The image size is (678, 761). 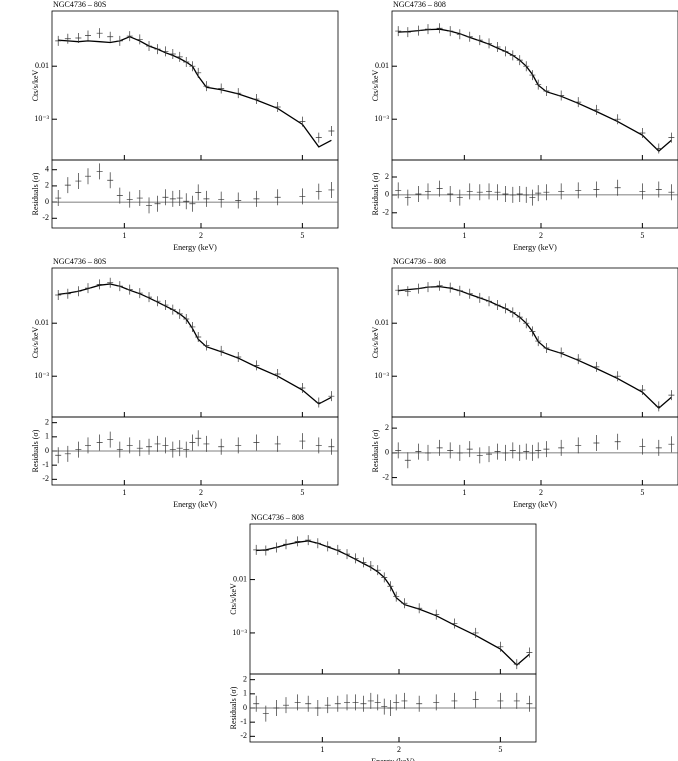 I want to click on x-tick-label: 2, so click(x=541, y=235).